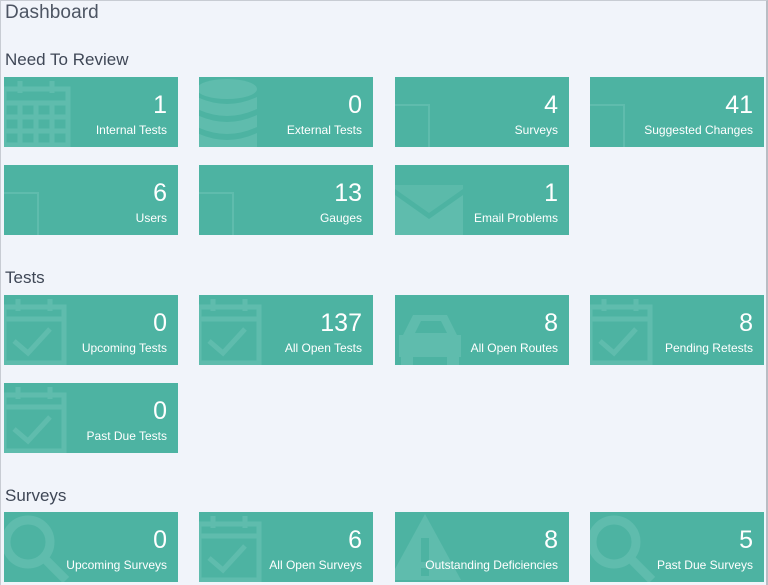 This screenshot has width=768, height=585. What do you see at coordinates (340, 218) in the screenshot?
I see `tile-label: Gauges` at bounding box center [340, 218].